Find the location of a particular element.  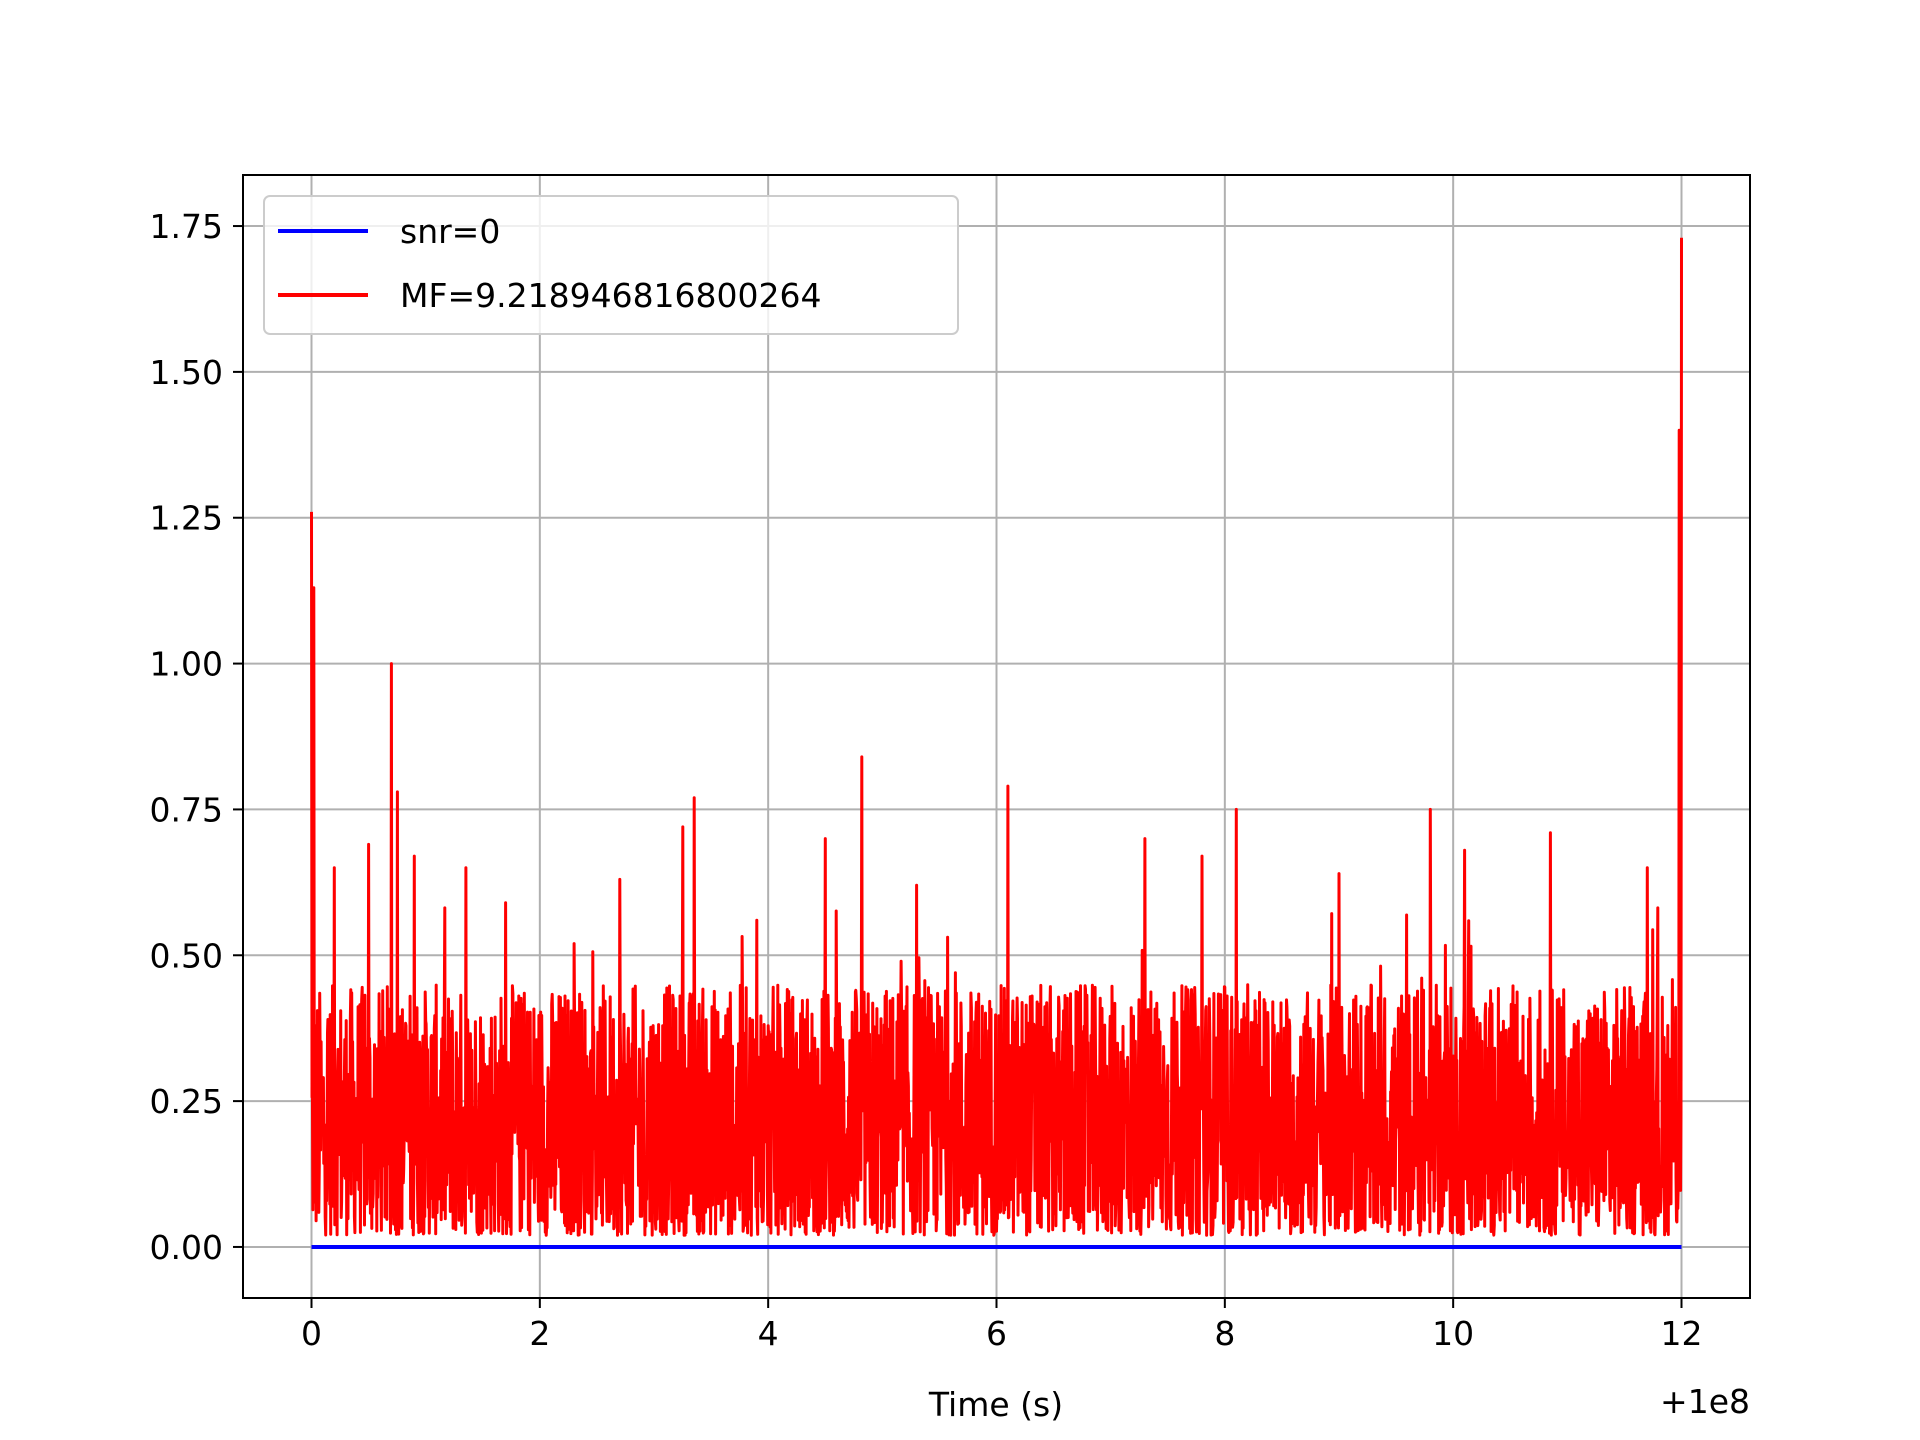

x-tick-label: 2 is located at coordinates (539, 1333).